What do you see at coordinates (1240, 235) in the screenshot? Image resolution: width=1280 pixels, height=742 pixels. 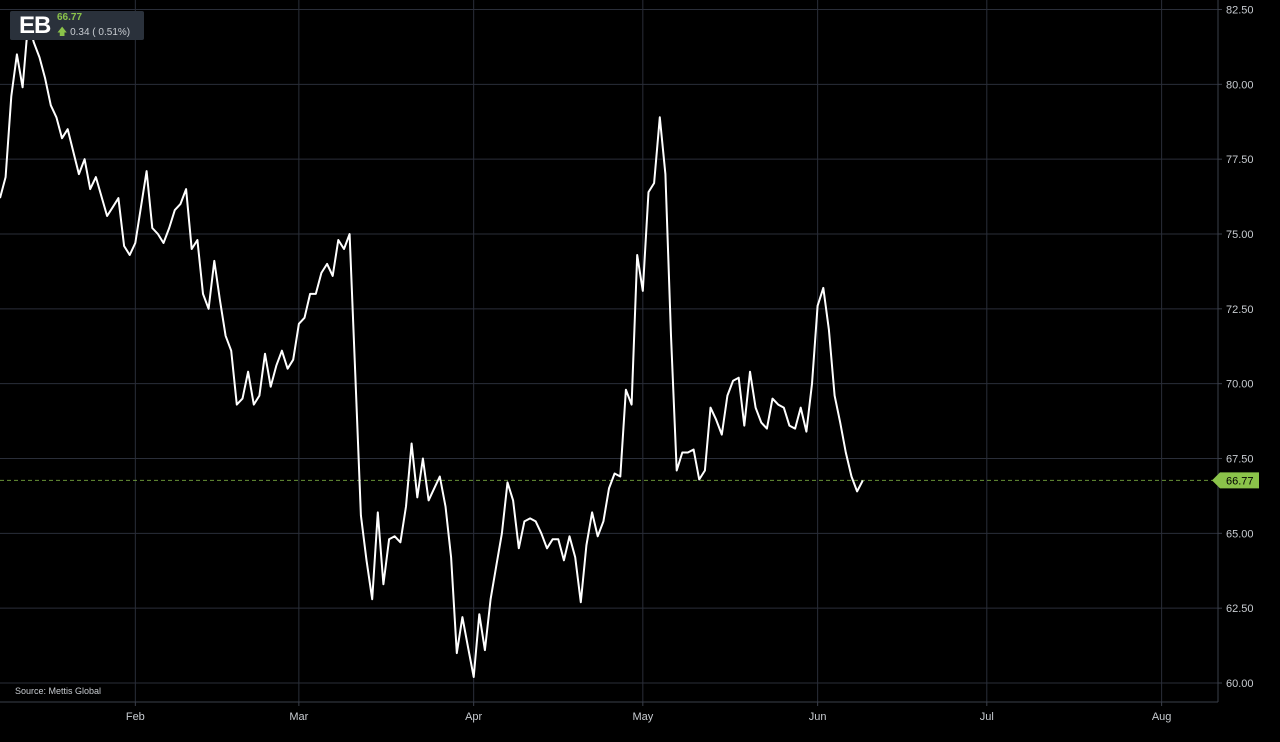 I see `y-tick-label: 75.00` at bounding box center [1240, 235].